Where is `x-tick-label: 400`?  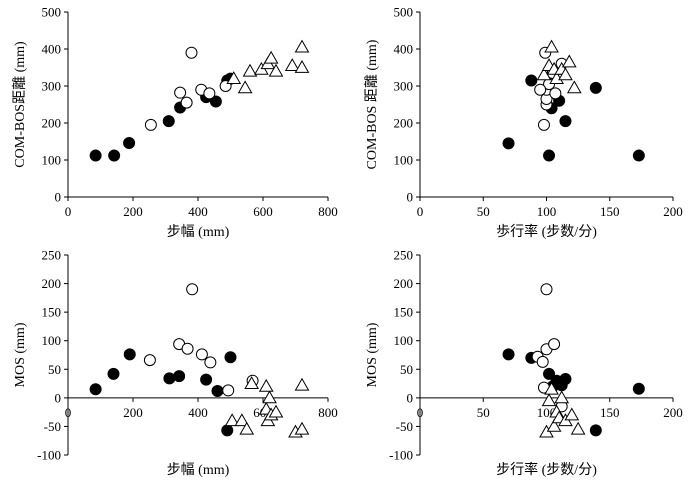 x-tick-label: 400 is located at coordinates (198, 412).